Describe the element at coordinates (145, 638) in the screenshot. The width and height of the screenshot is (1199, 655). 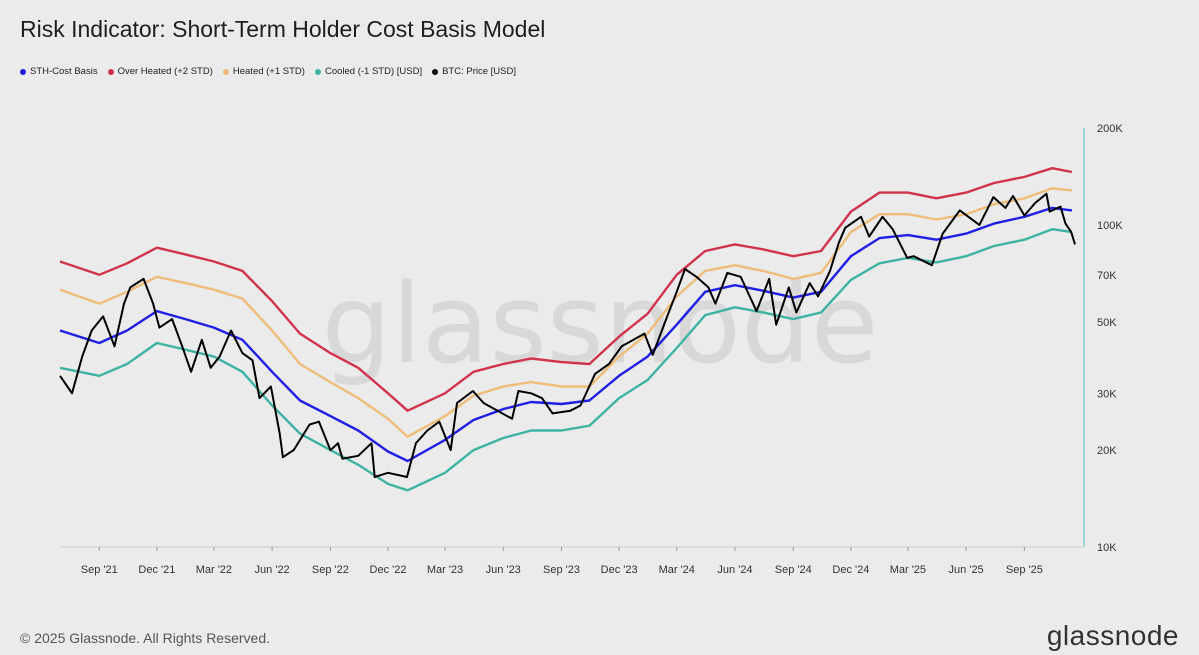
I see `copyright-text: © 2025 Glassnode. All Rights Reserved.` at that location.